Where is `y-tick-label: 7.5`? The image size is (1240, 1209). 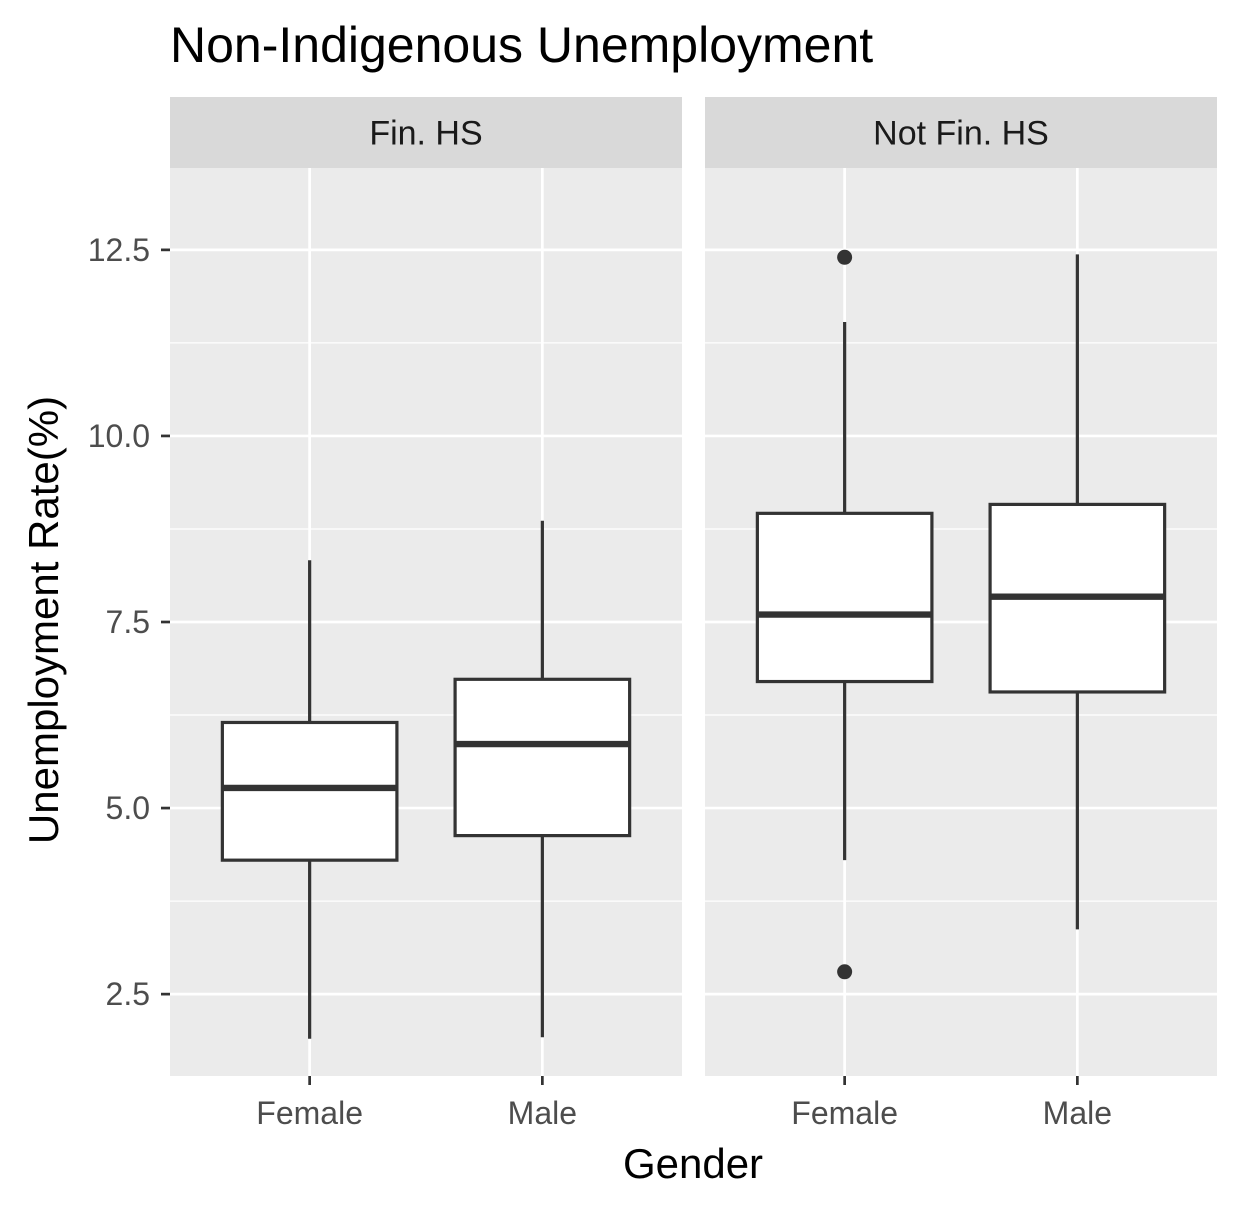 y-tick-label: 7.5 is located at coordinates (128, 622).